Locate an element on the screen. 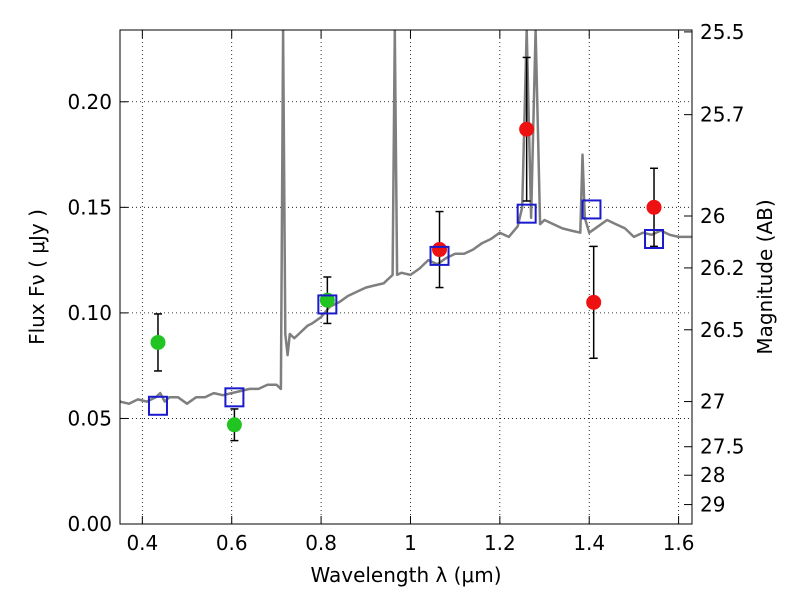  right-tick-label: 27.5 is located at coordinates (722, 447).